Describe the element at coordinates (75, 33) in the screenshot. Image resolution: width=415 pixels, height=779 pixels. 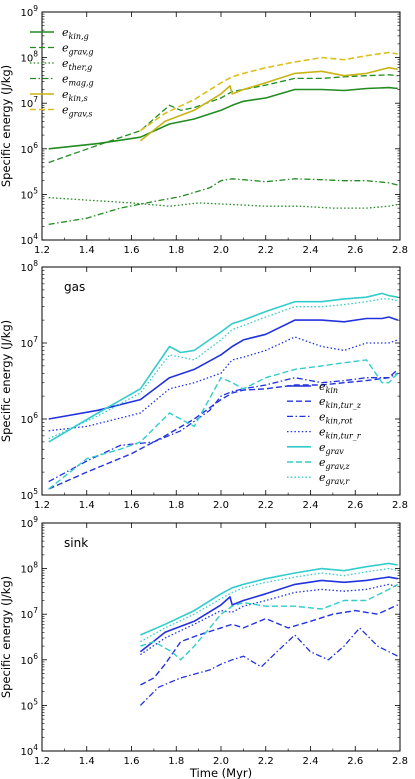
I see `legend-entry: ekin,g` at that location.